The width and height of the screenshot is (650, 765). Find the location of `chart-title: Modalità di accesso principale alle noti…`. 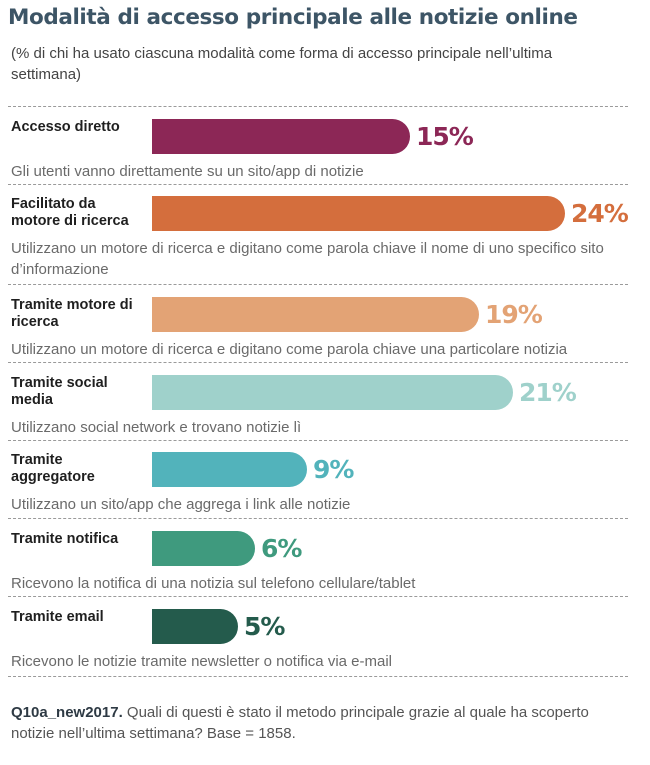

chart-title: Modalità di accesso principale alle noti… is located at coordinates (293, 17).